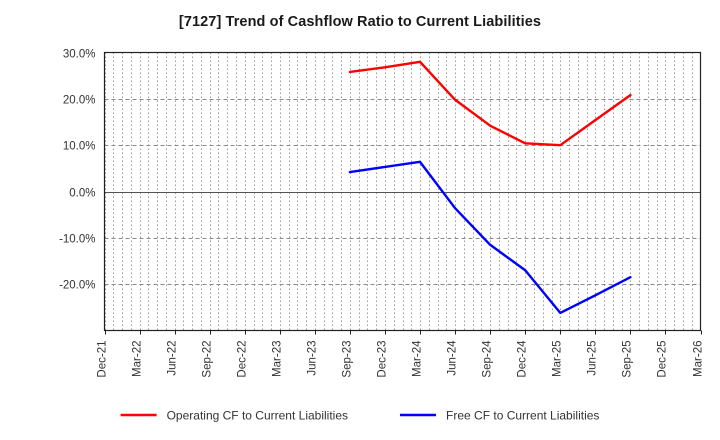 Image resolution: width=720 pixels, height=440 pixels. Describe the element at coordinates (453, 358) in the screenshot. I see `x-axis-tick-label: Jun-24` at that location.